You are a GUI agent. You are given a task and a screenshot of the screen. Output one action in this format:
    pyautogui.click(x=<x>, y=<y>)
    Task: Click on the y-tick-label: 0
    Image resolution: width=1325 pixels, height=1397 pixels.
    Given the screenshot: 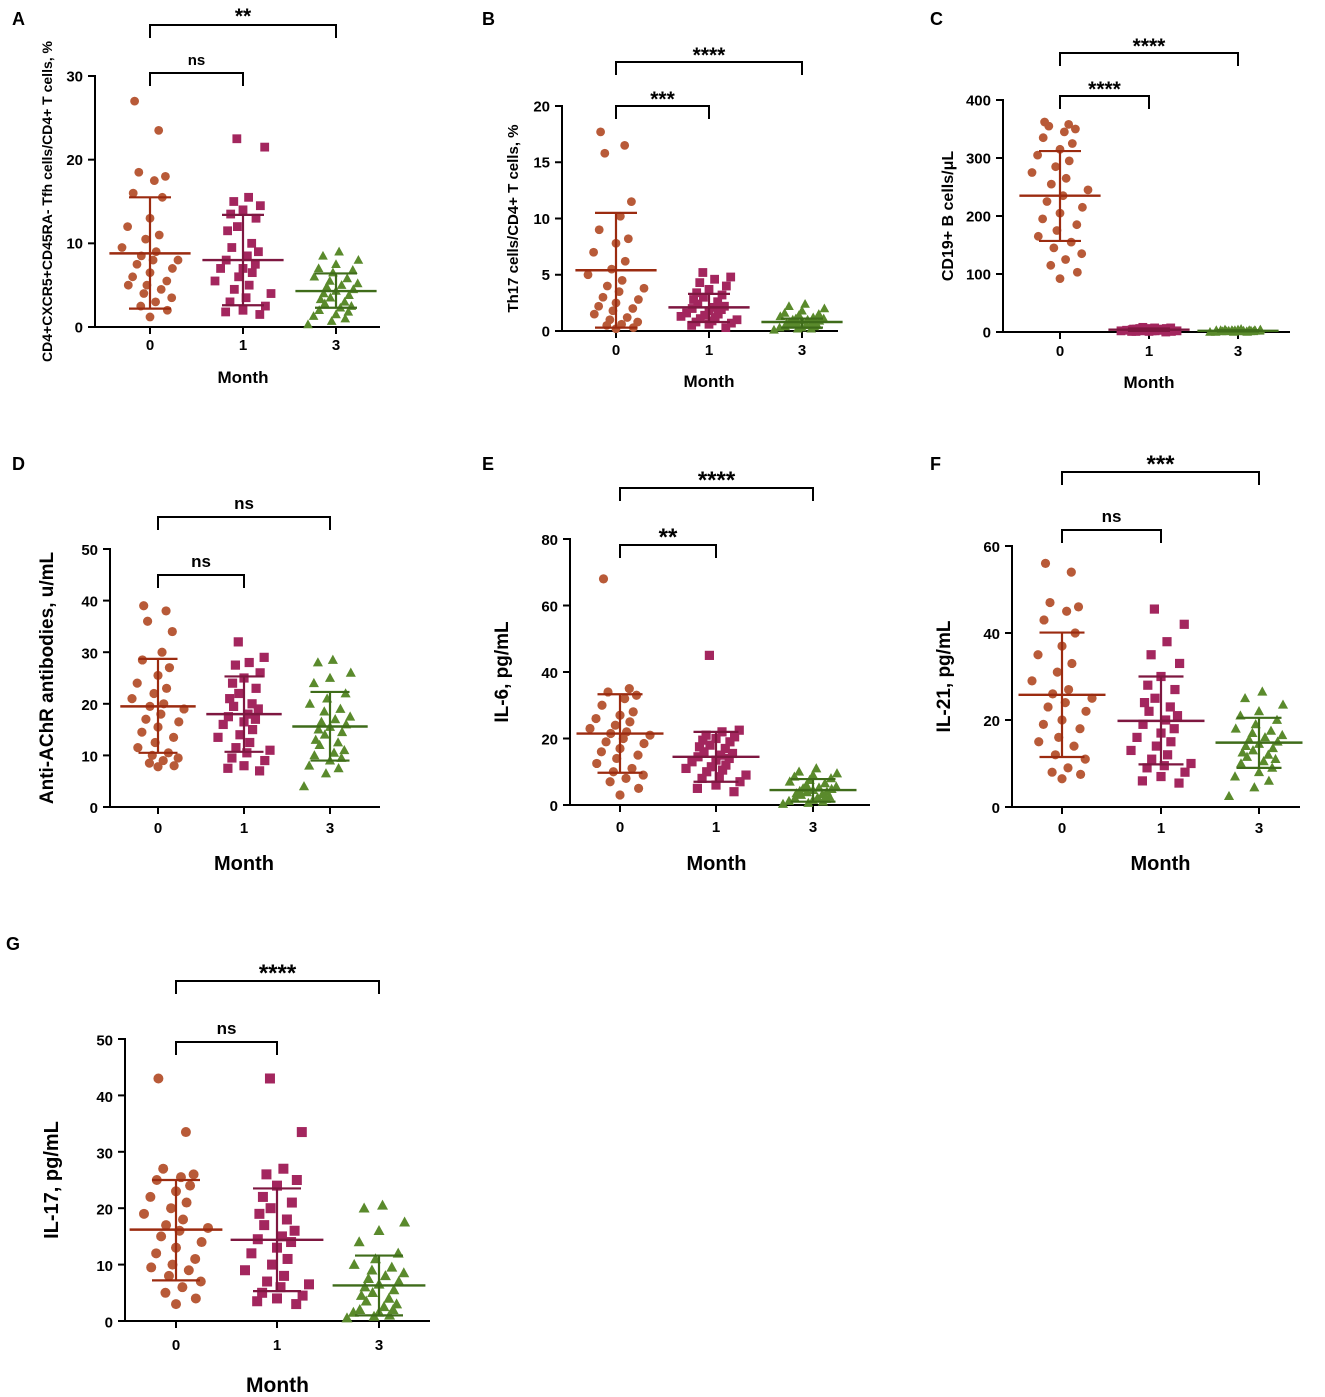 What is the action you would take?
    pyautogui.click(x=554, y=806)
    